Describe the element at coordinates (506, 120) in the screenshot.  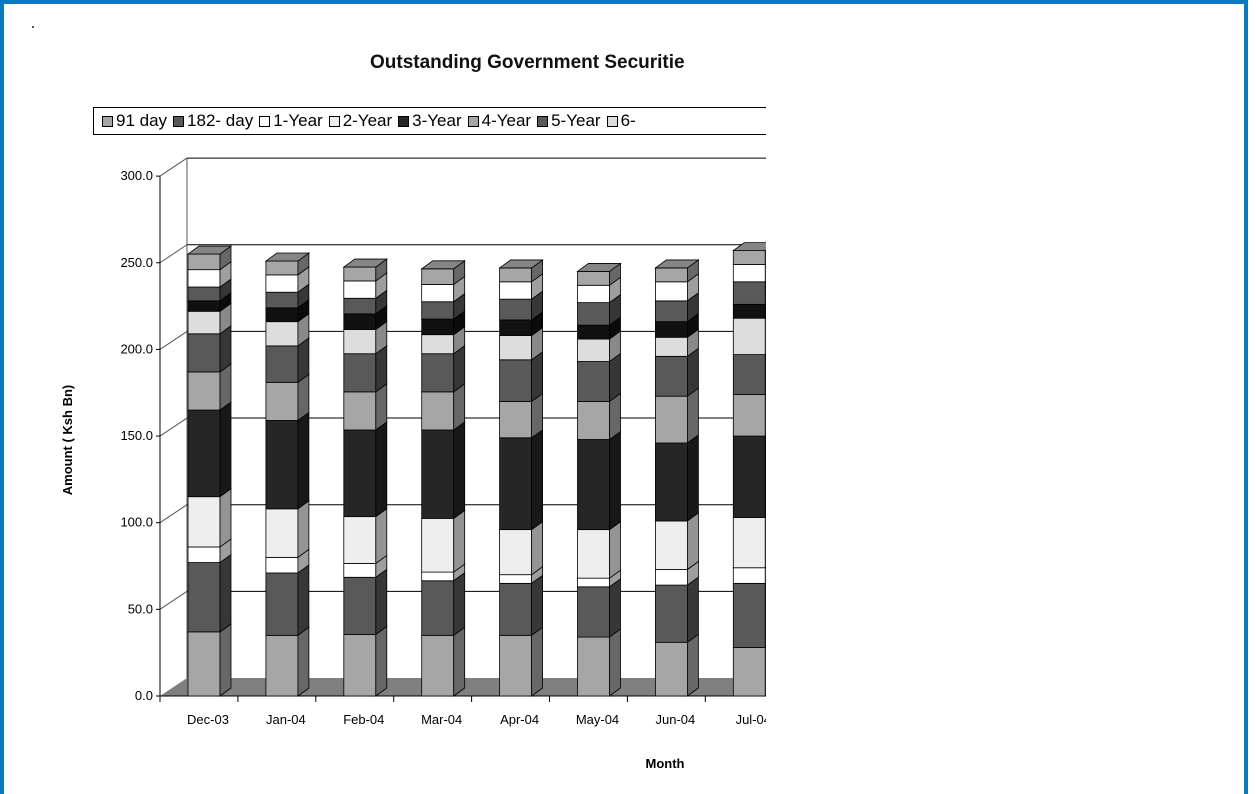
I see `legend-label: 4-Year` at that location.